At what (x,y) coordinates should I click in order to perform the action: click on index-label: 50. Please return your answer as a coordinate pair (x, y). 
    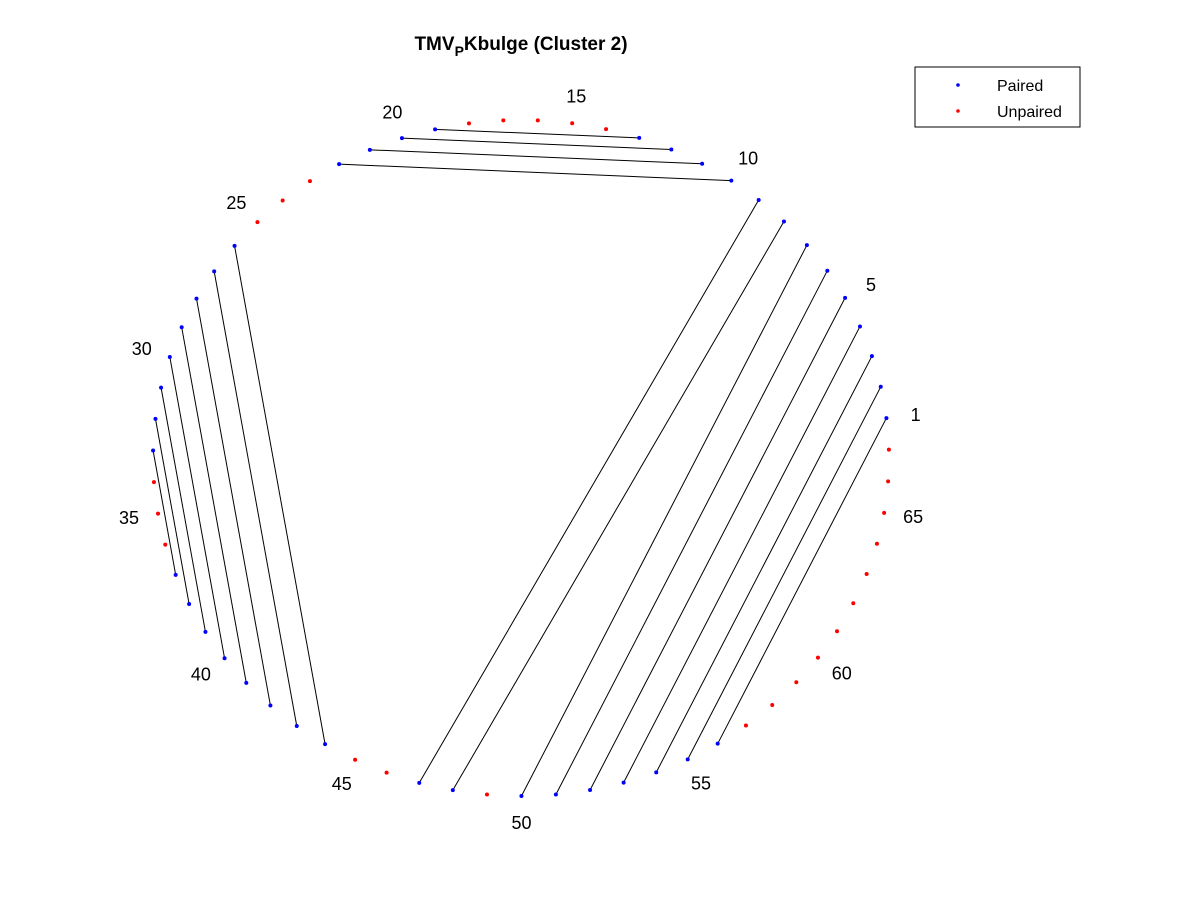
    Looking at the image, I should click on (521, 823).